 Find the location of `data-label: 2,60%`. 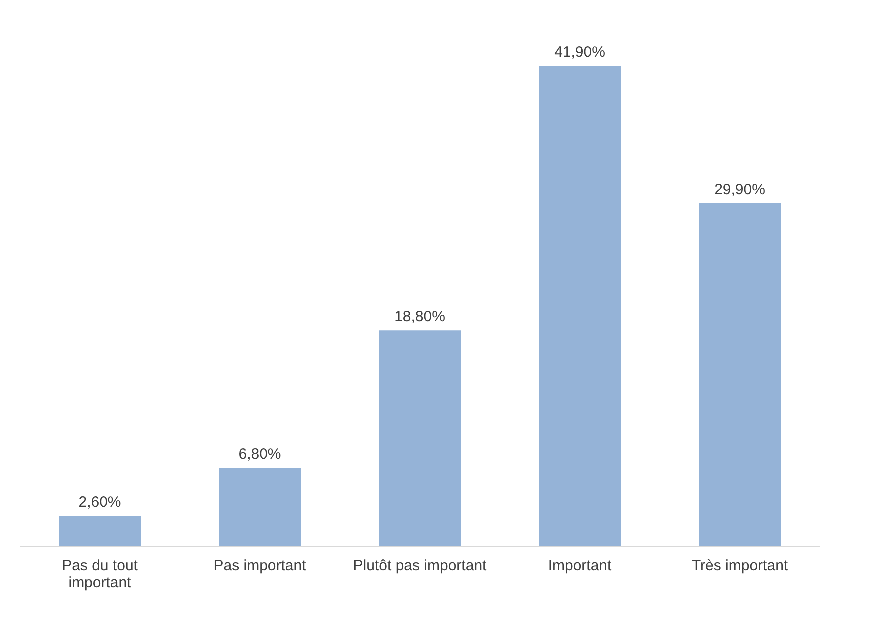

data-label: 2,60% is located at coordinates (100, 503).